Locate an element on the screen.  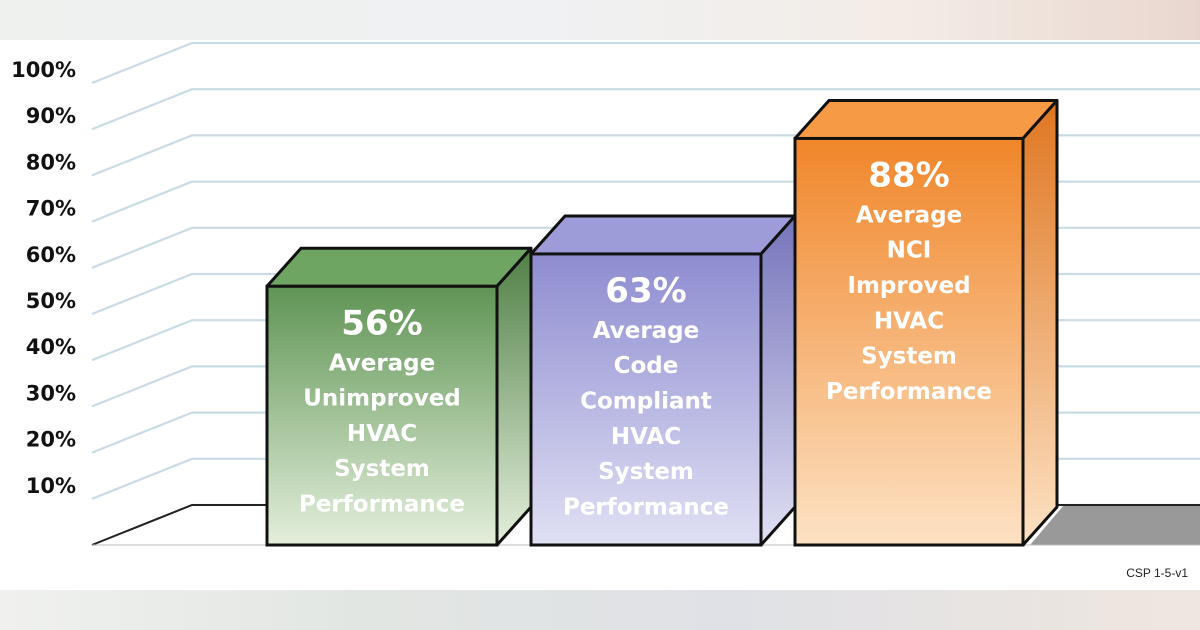
y-tick-label: 80% is located at coordinates (51, 162).